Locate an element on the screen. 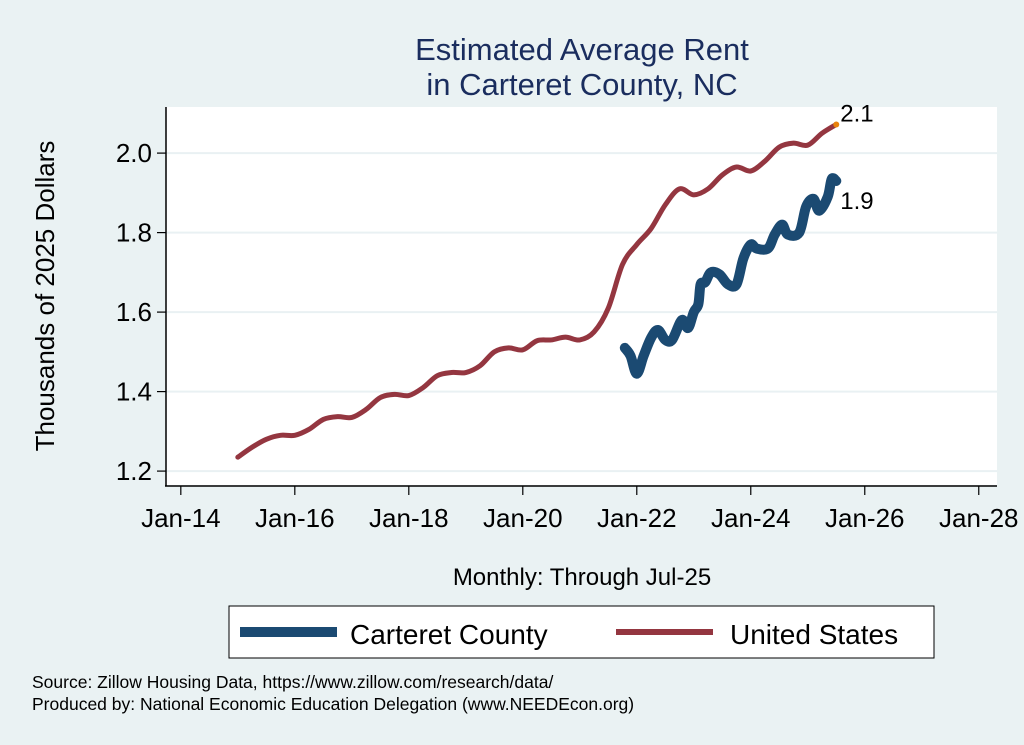 Image resolution: width=1024 pixels, height=745 pixels. x-tick-label: Jan-28 is located at coordinates (979, 518).